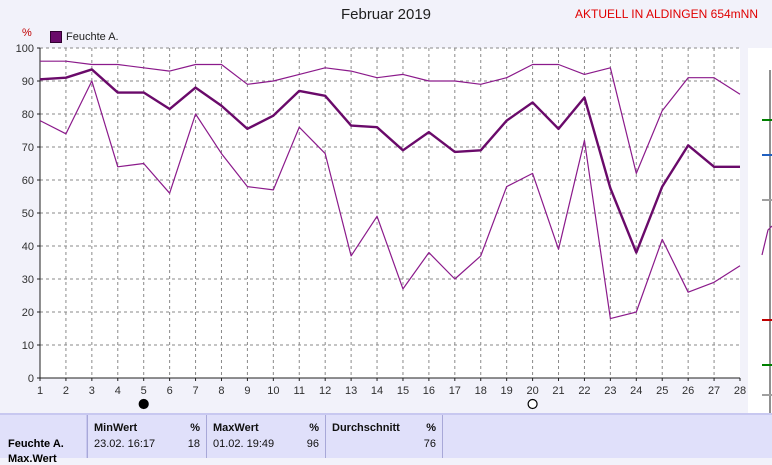 The height and width of the screenshot is (465, 772). What do you see at coordinates (383, 436) in the screenshot?
I see `stats-avg-cell: Durchschnitt % 76` at bounding box center [383, 436].